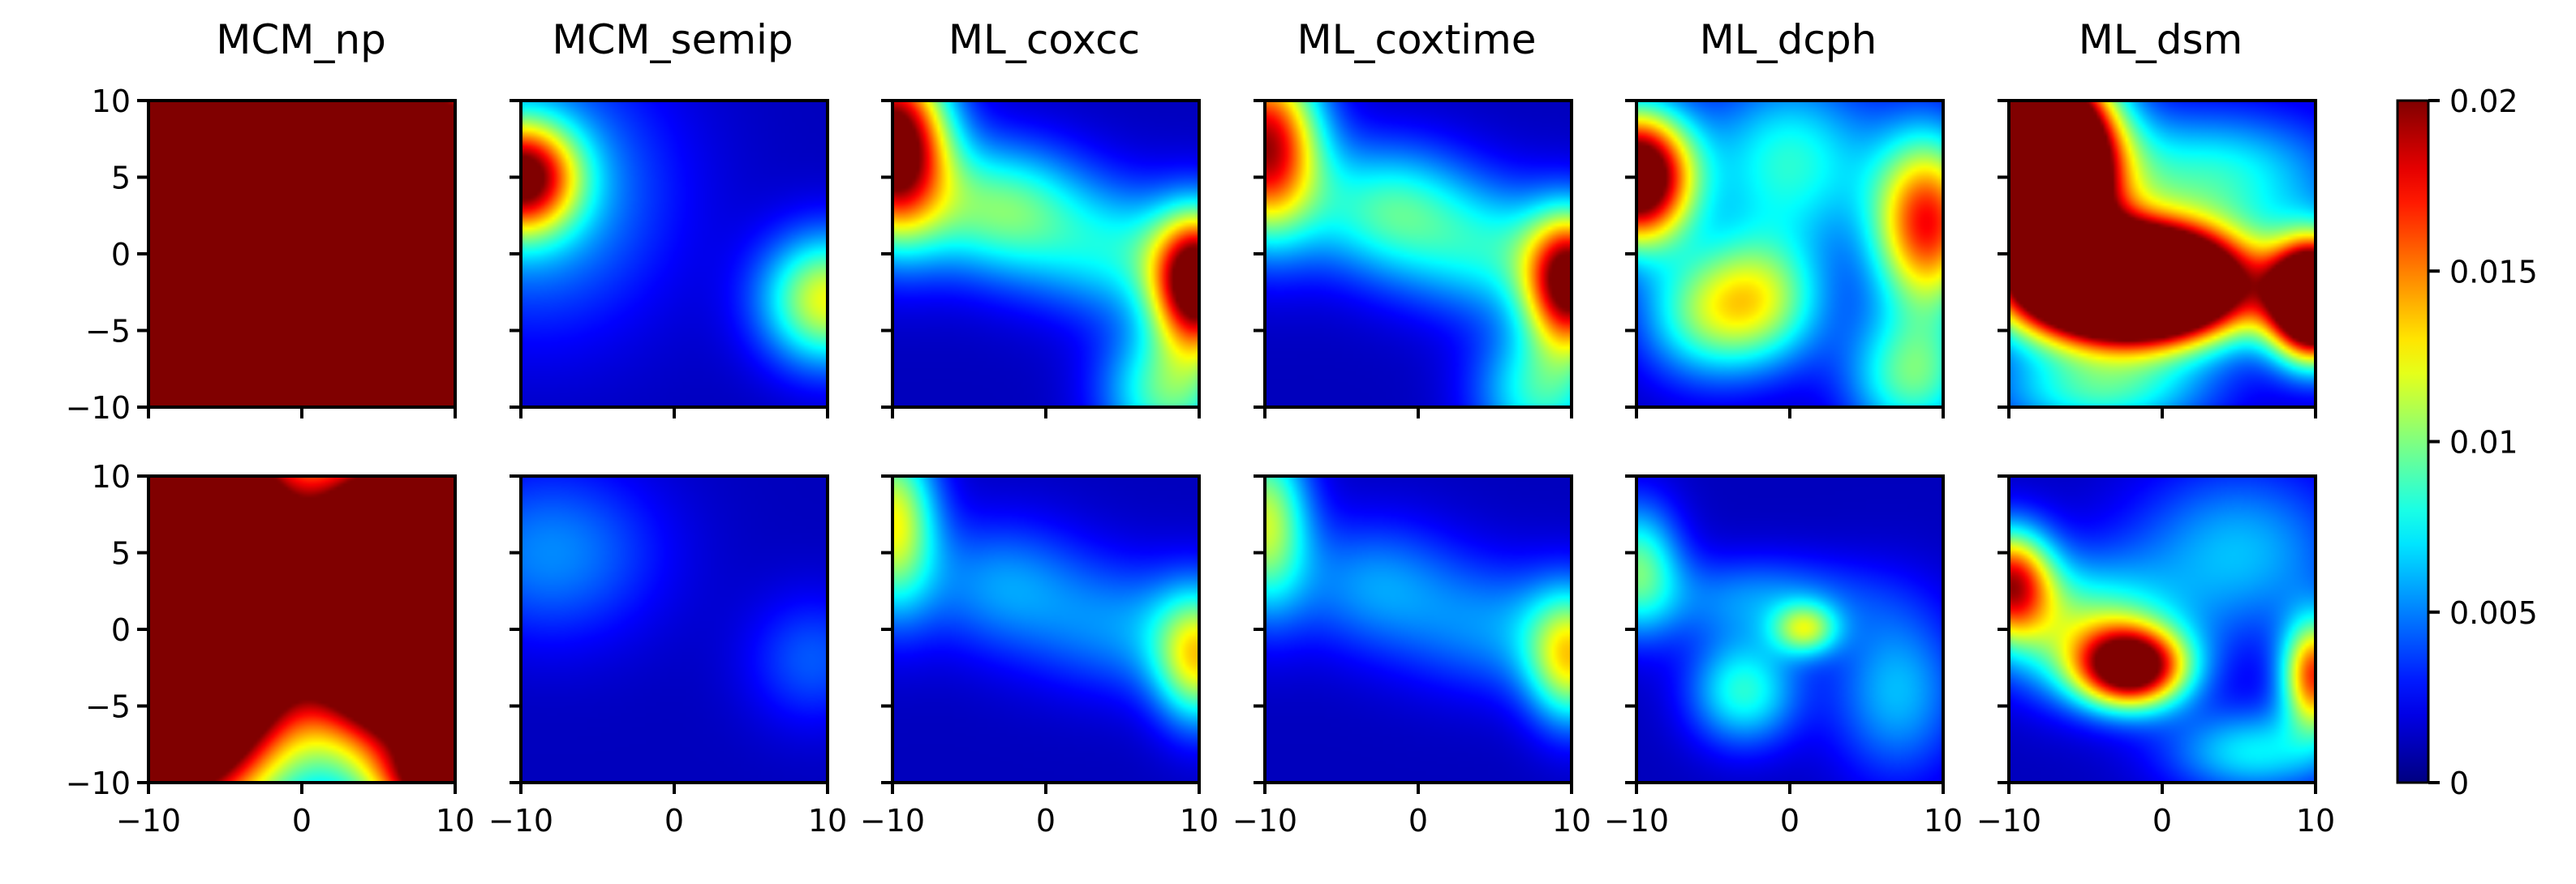 Image resolution: width=2576 pixels, height=884 pixels. Describe the element at coordinates (2459, 784) in the screenshot. I see `colorbar-tick-label: 0` at that location.